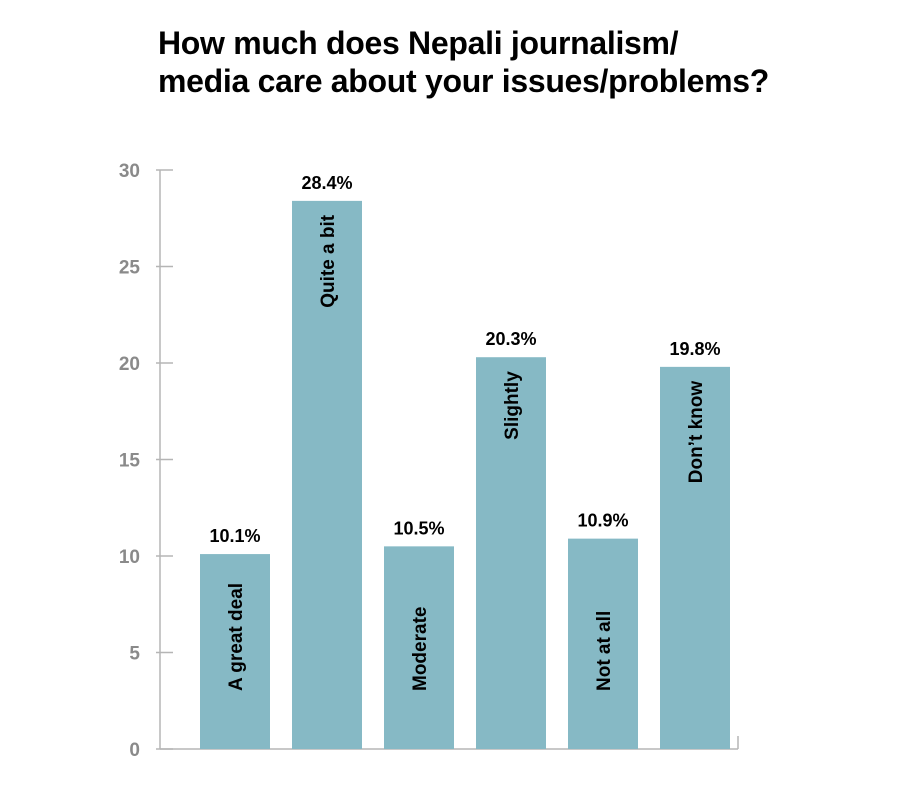 This screenshot has width=898, height=810. What do you see at coordinates (134, 750) in the screenshot?
I see `y-tick-label: 0` at bounding box center [134, 750].